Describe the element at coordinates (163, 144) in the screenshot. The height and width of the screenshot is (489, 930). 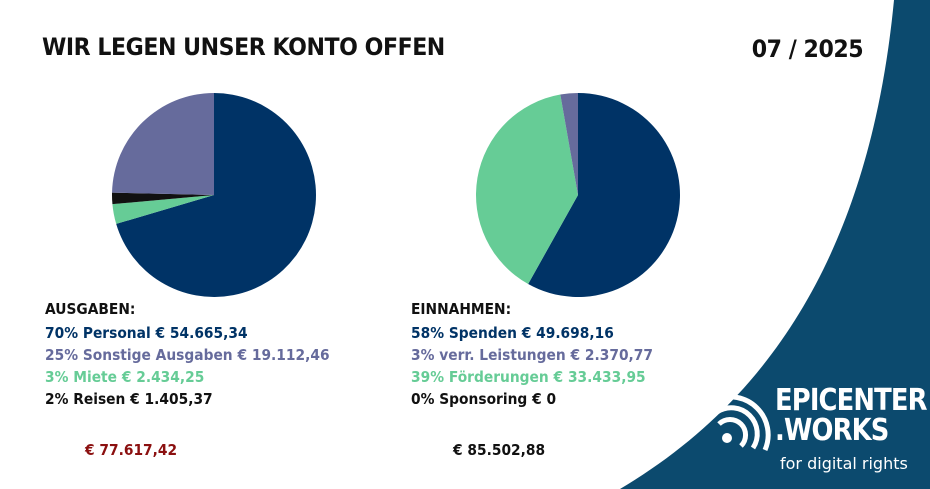
I see `pie-slice-sonstige-ausgaben` at that location.